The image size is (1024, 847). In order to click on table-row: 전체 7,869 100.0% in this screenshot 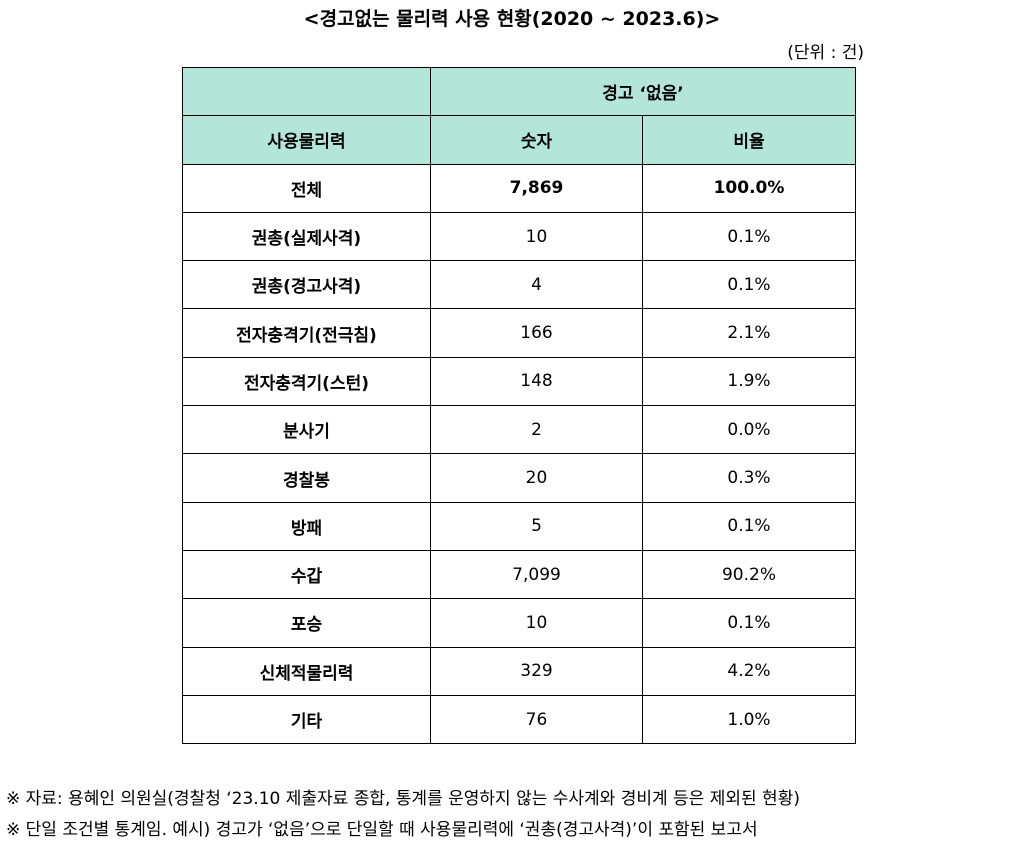, I will do `click(519, 188)`.